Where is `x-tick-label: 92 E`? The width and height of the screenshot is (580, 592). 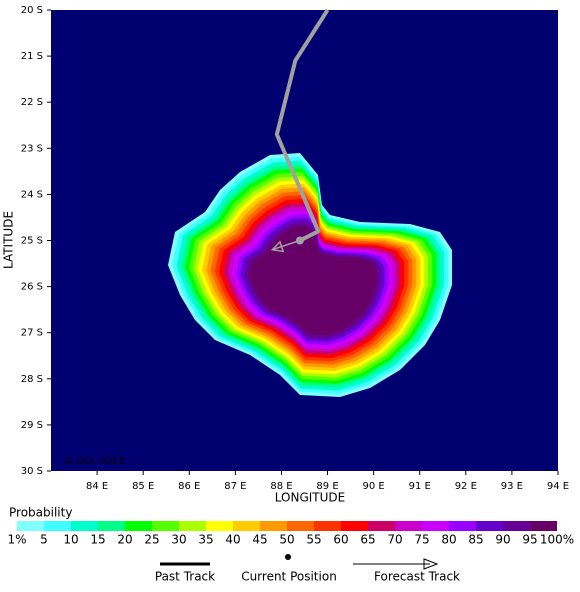
x-tick-label: 92 E is located at coordinates (466, 486).